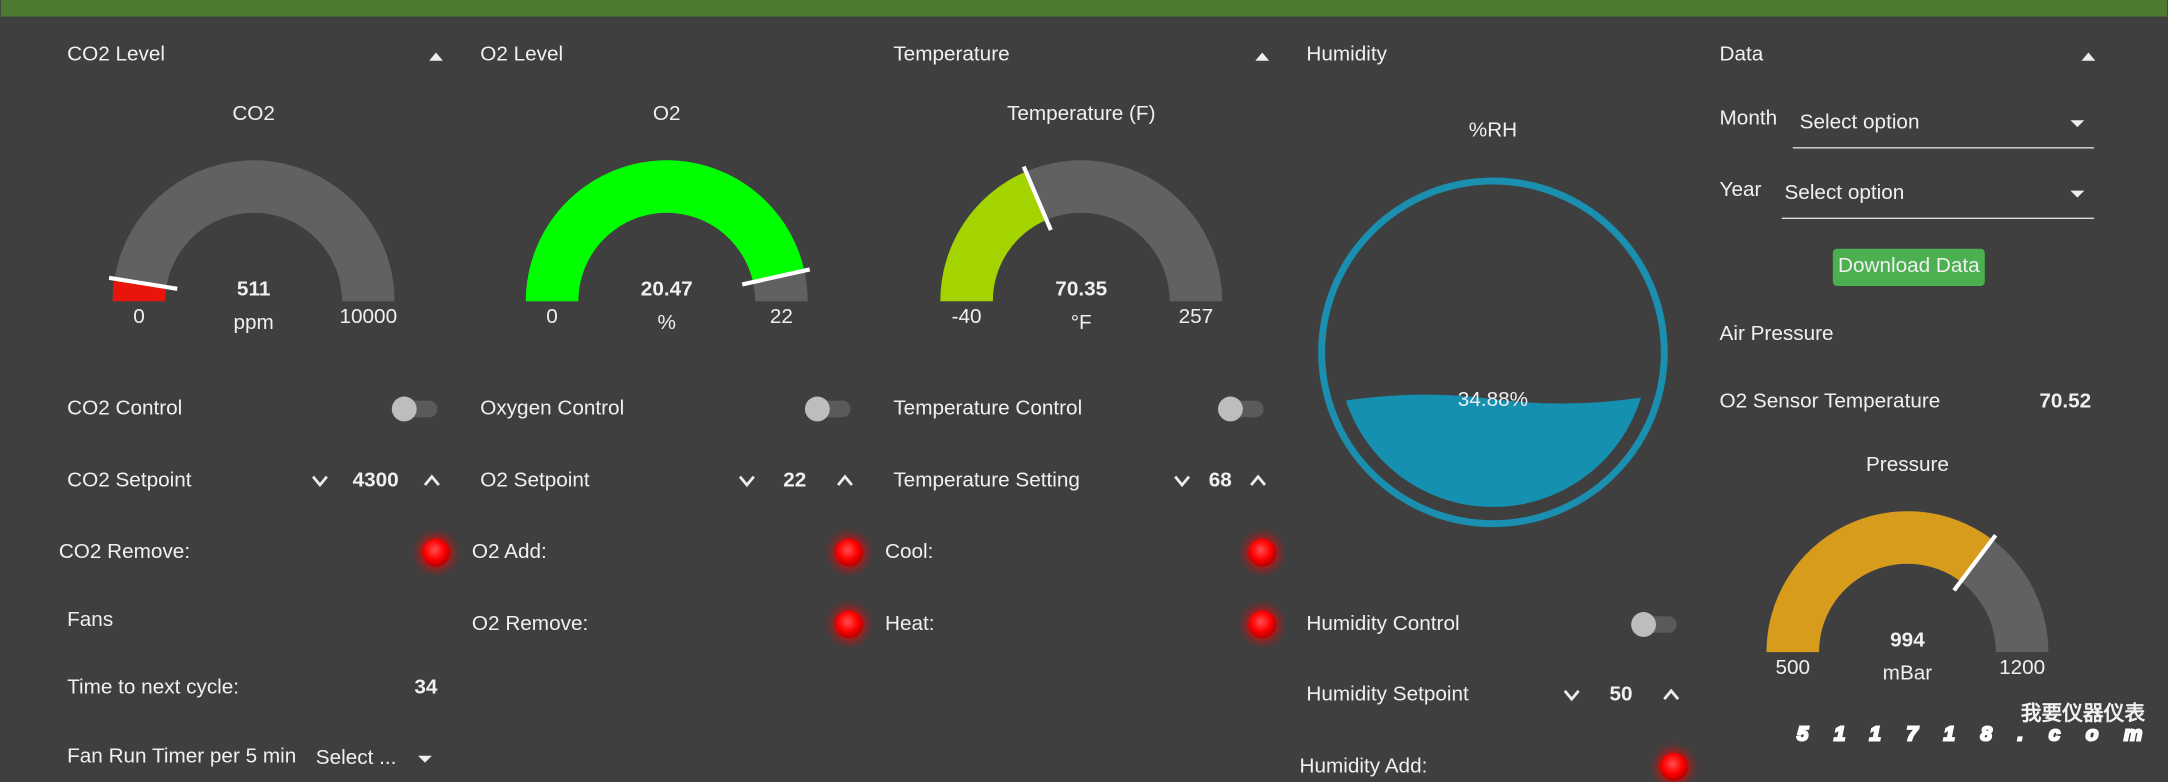  I want to click on setpoint-value: 50, so click(1620, 693).